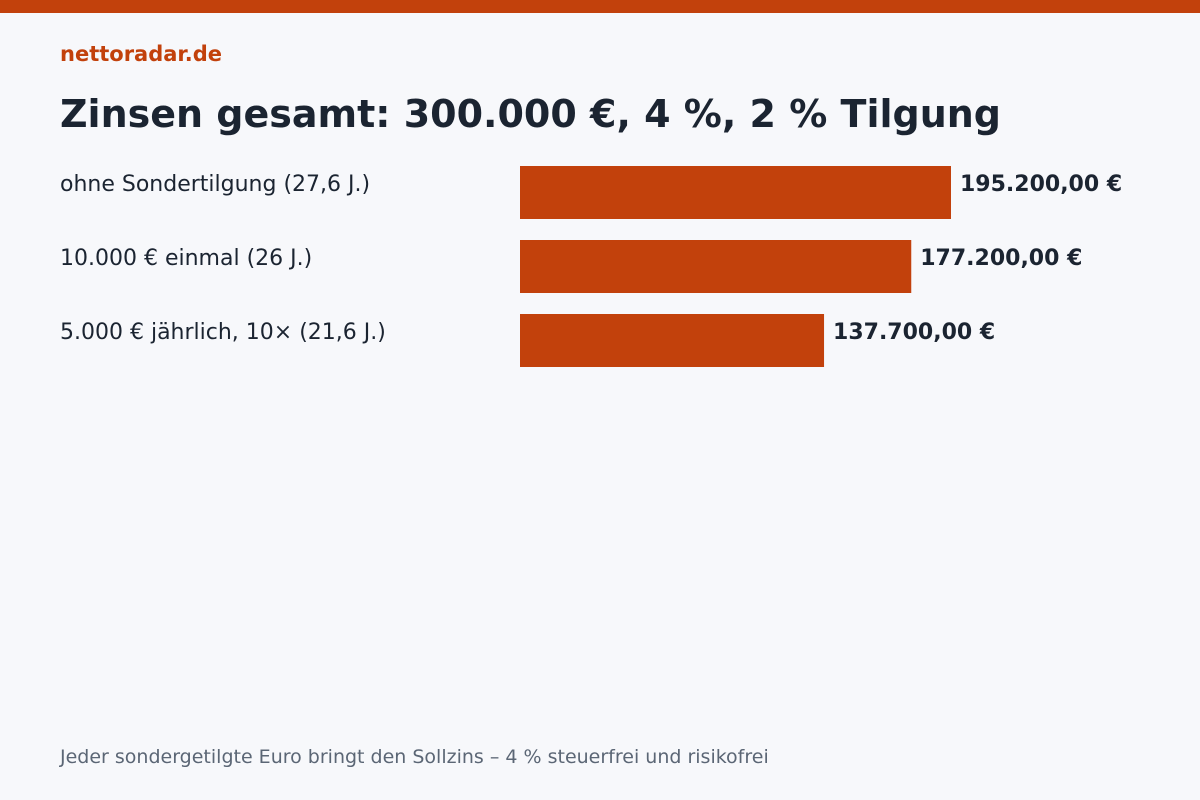 Image resolution: width=1200 pixels, height=800 pixels. What do you see at coordinates (600, 6) in the screenshot?
I see `top-accent-bar` at bounding box center [600, 6].